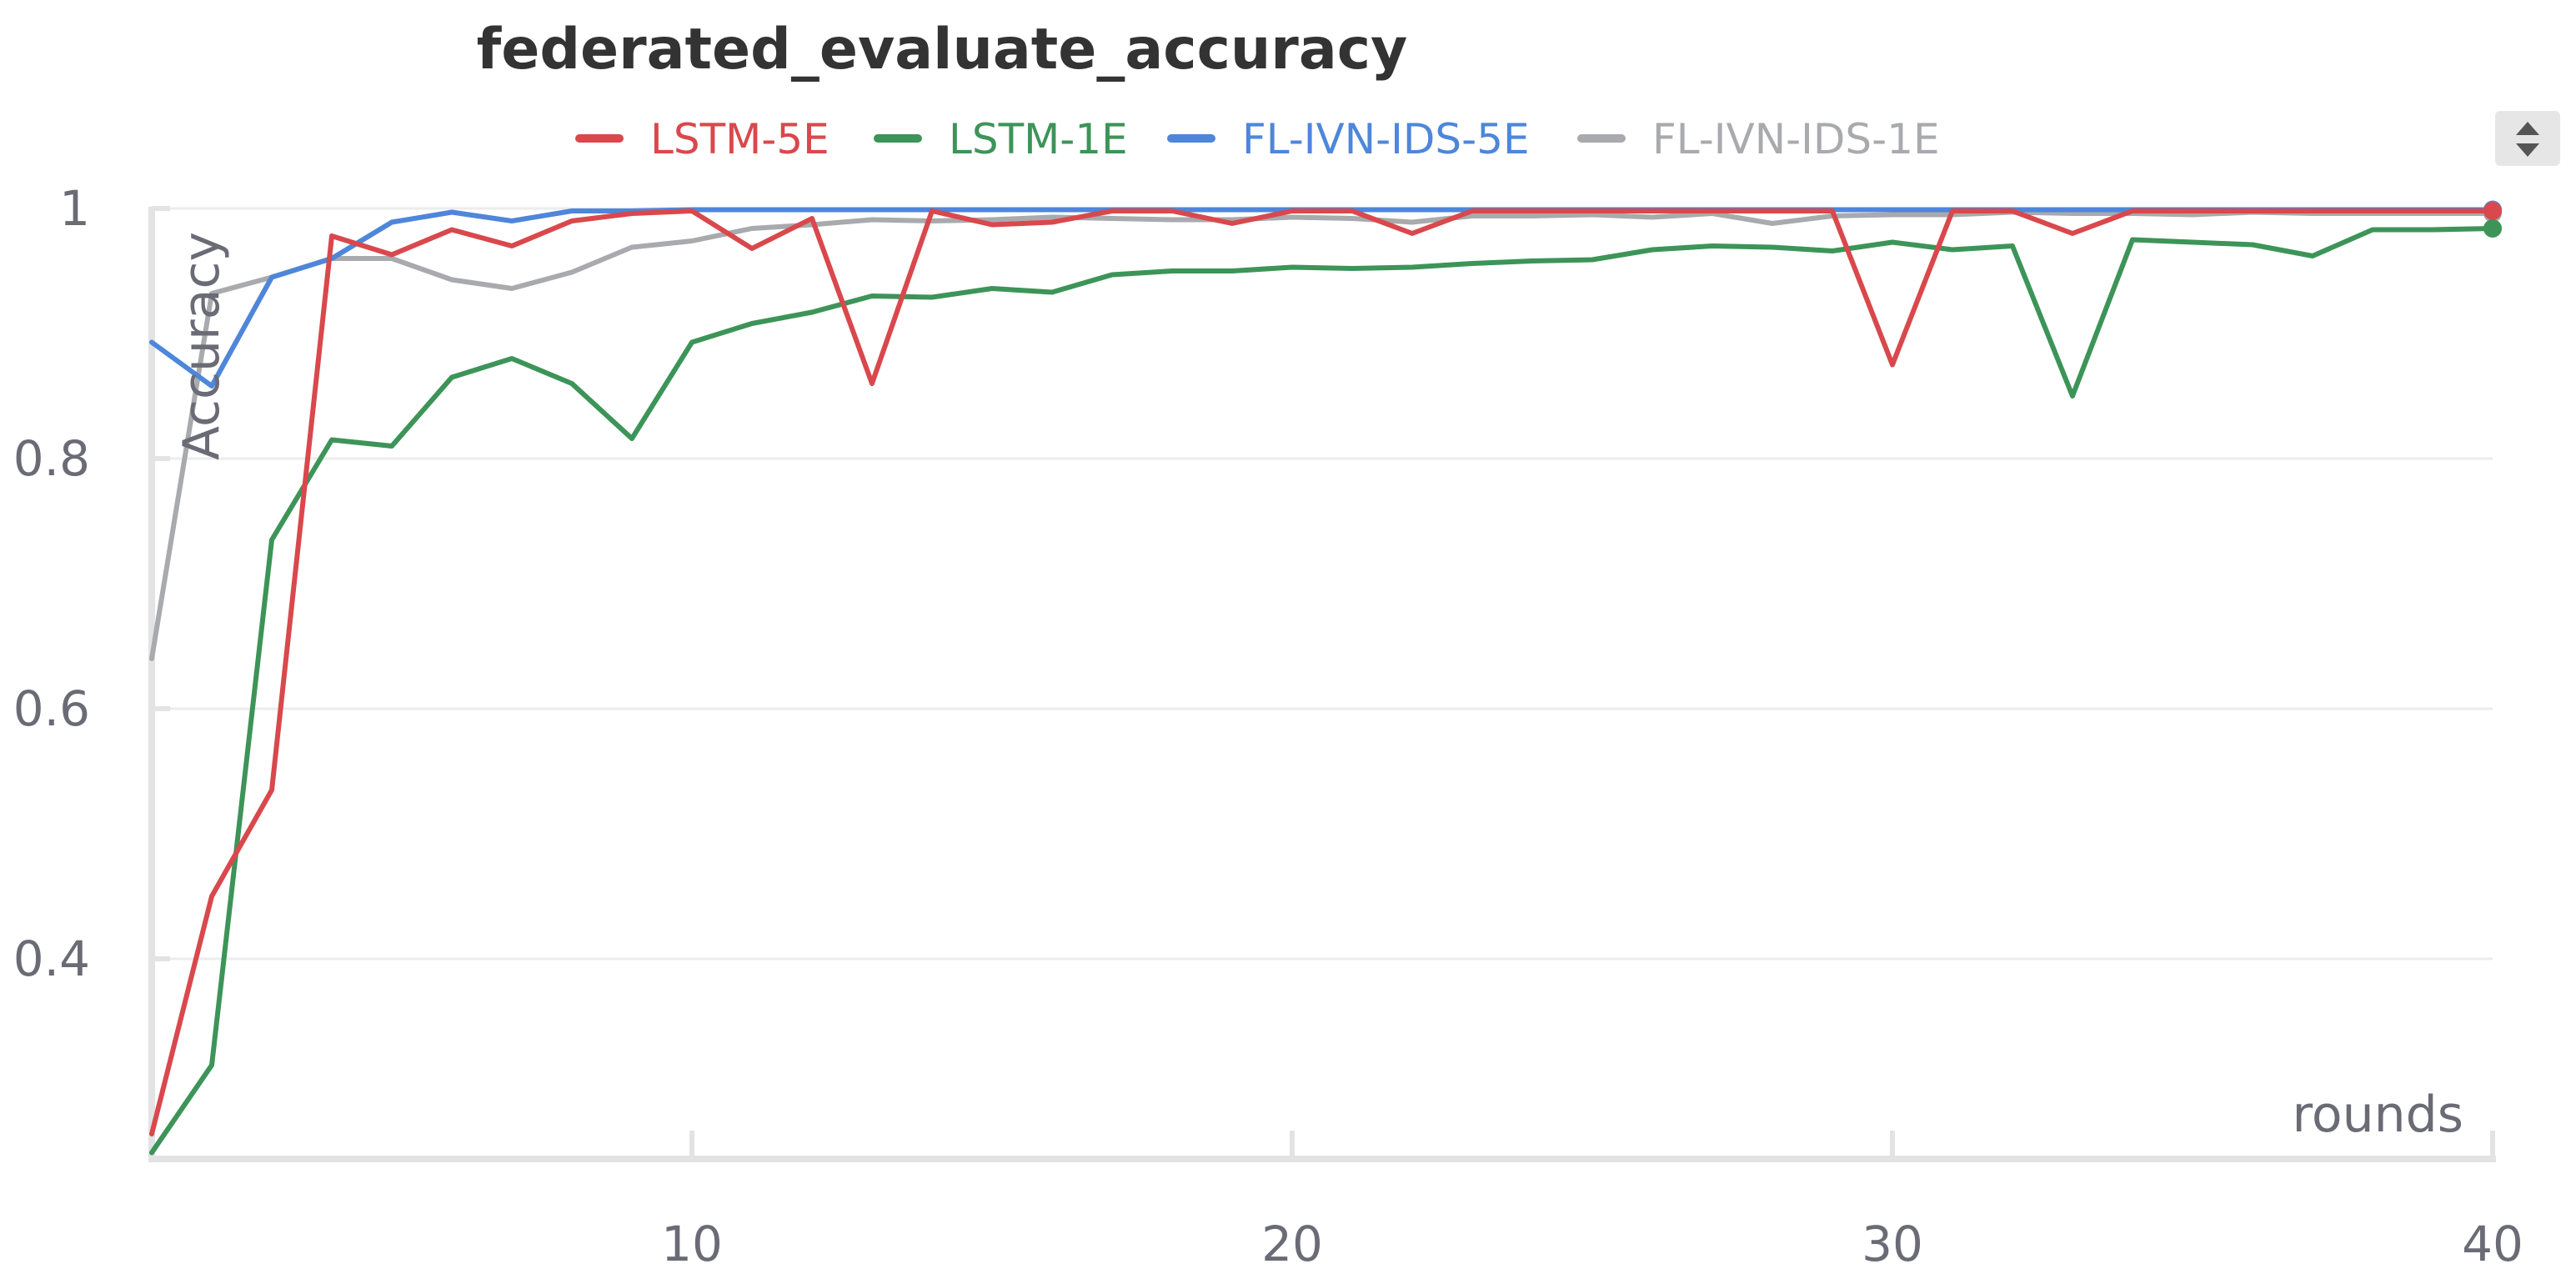 This screenshot has height=1284, width=2576. What do you see at coordinates (74, 208) in the screenshot?
I see `y-tick-label-3: 1` at bounding box center [74, 208].